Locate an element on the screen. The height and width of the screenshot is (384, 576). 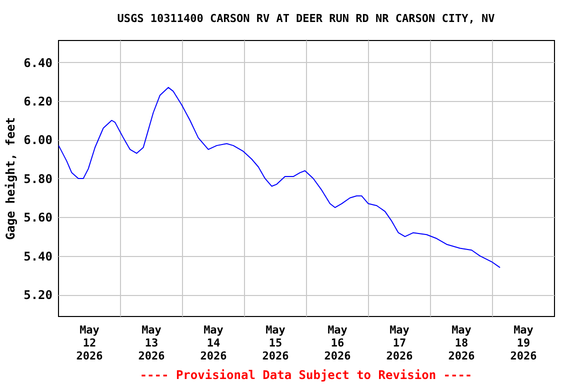
y-tick-label: 5.20 is located at coordinates (38, 295).